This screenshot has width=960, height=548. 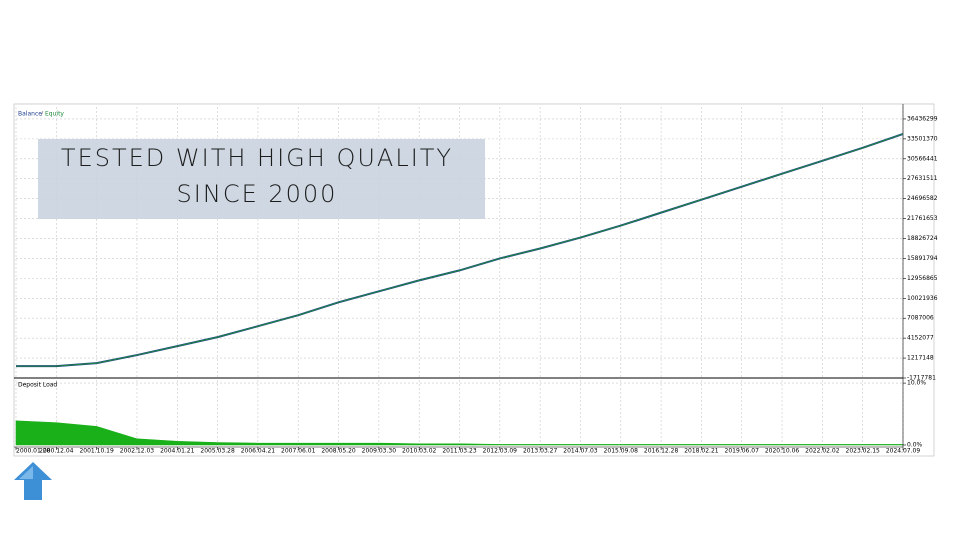 I want to click on y-tick-label: 18826724, so click(x=922, y=238).